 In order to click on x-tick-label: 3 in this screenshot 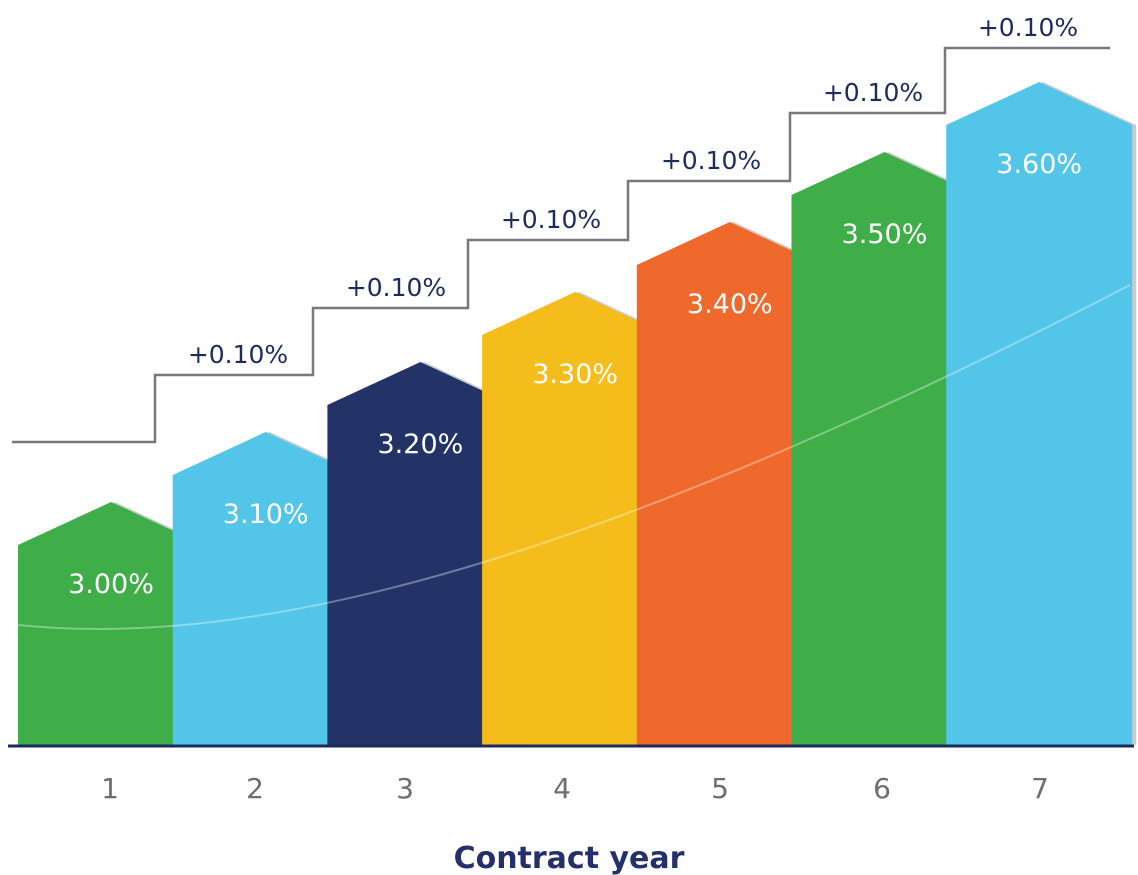, I will do `click(405, 788)`.